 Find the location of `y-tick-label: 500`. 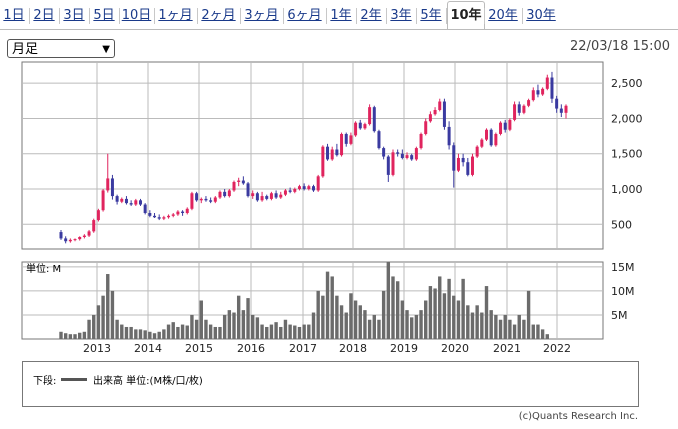

y-tick-label: 500 is located at coordinates (621, 224).